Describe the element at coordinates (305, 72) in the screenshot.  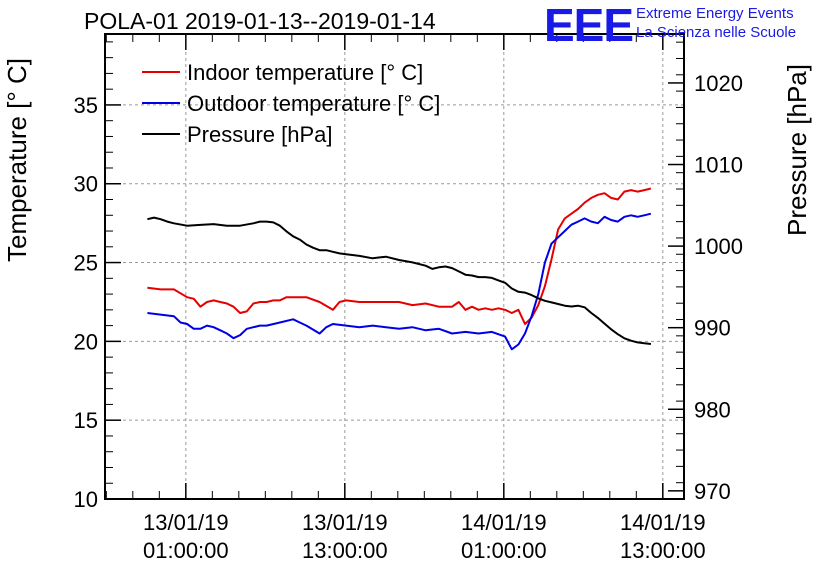
I see `legend-label-indoor: Indoor temperature [° C]` at that location.